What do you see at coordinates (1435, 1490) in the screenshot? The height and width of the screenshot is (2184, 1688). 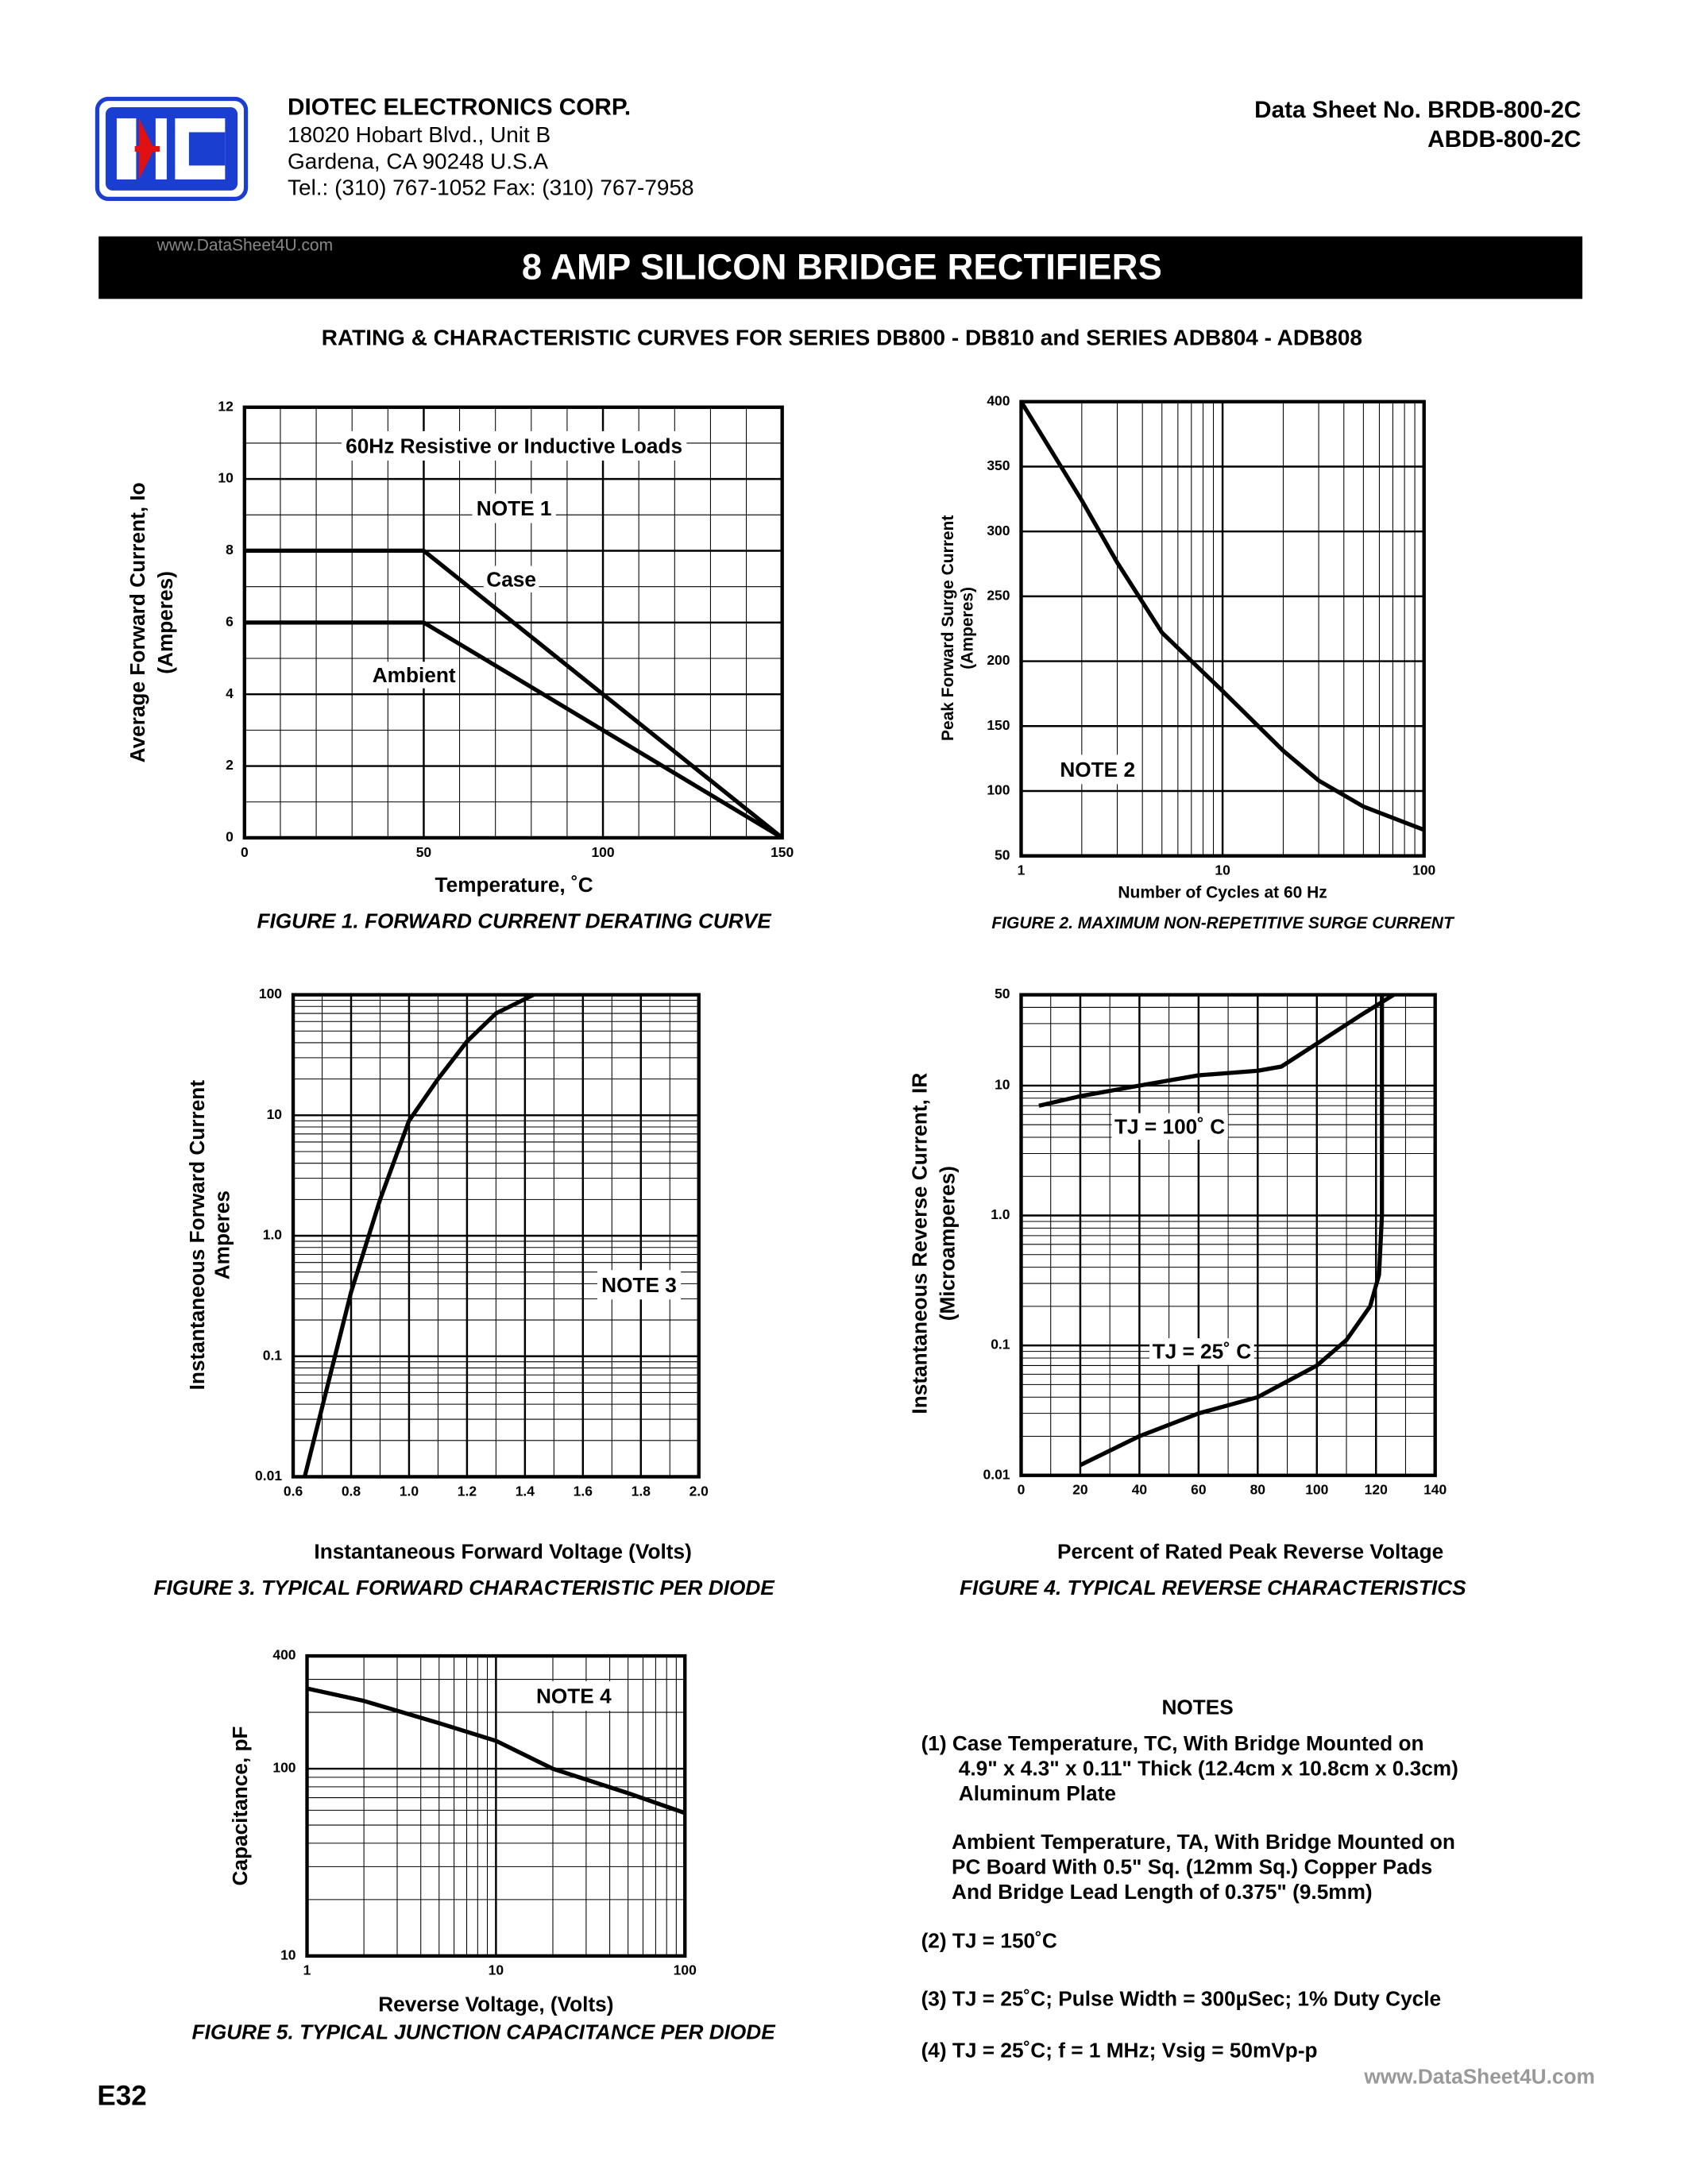 I see `x-tick-label: 140` at bounding box center [1435, 1490].